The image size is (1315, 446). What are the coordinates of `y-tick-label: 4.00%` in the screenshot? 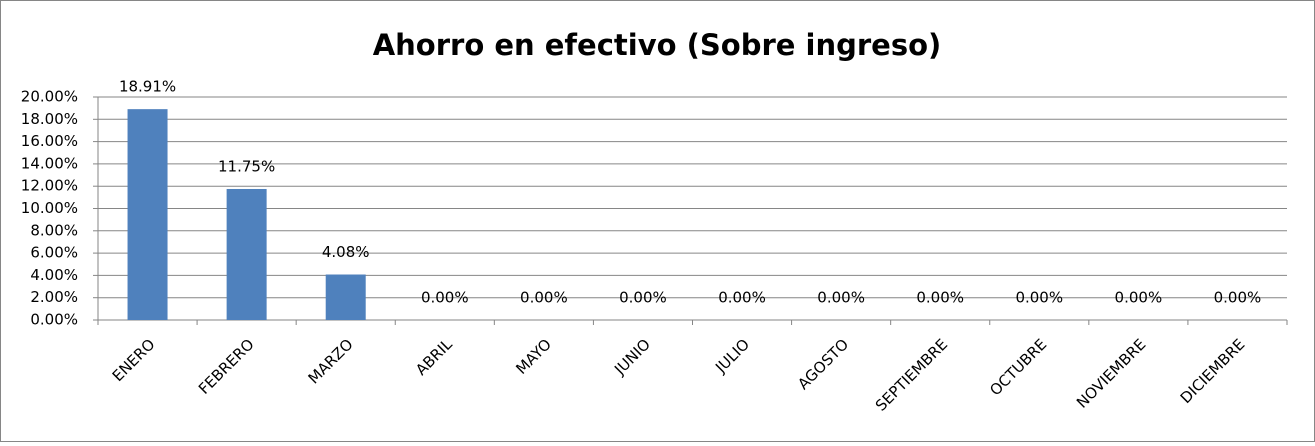 It's located at (54, 275).